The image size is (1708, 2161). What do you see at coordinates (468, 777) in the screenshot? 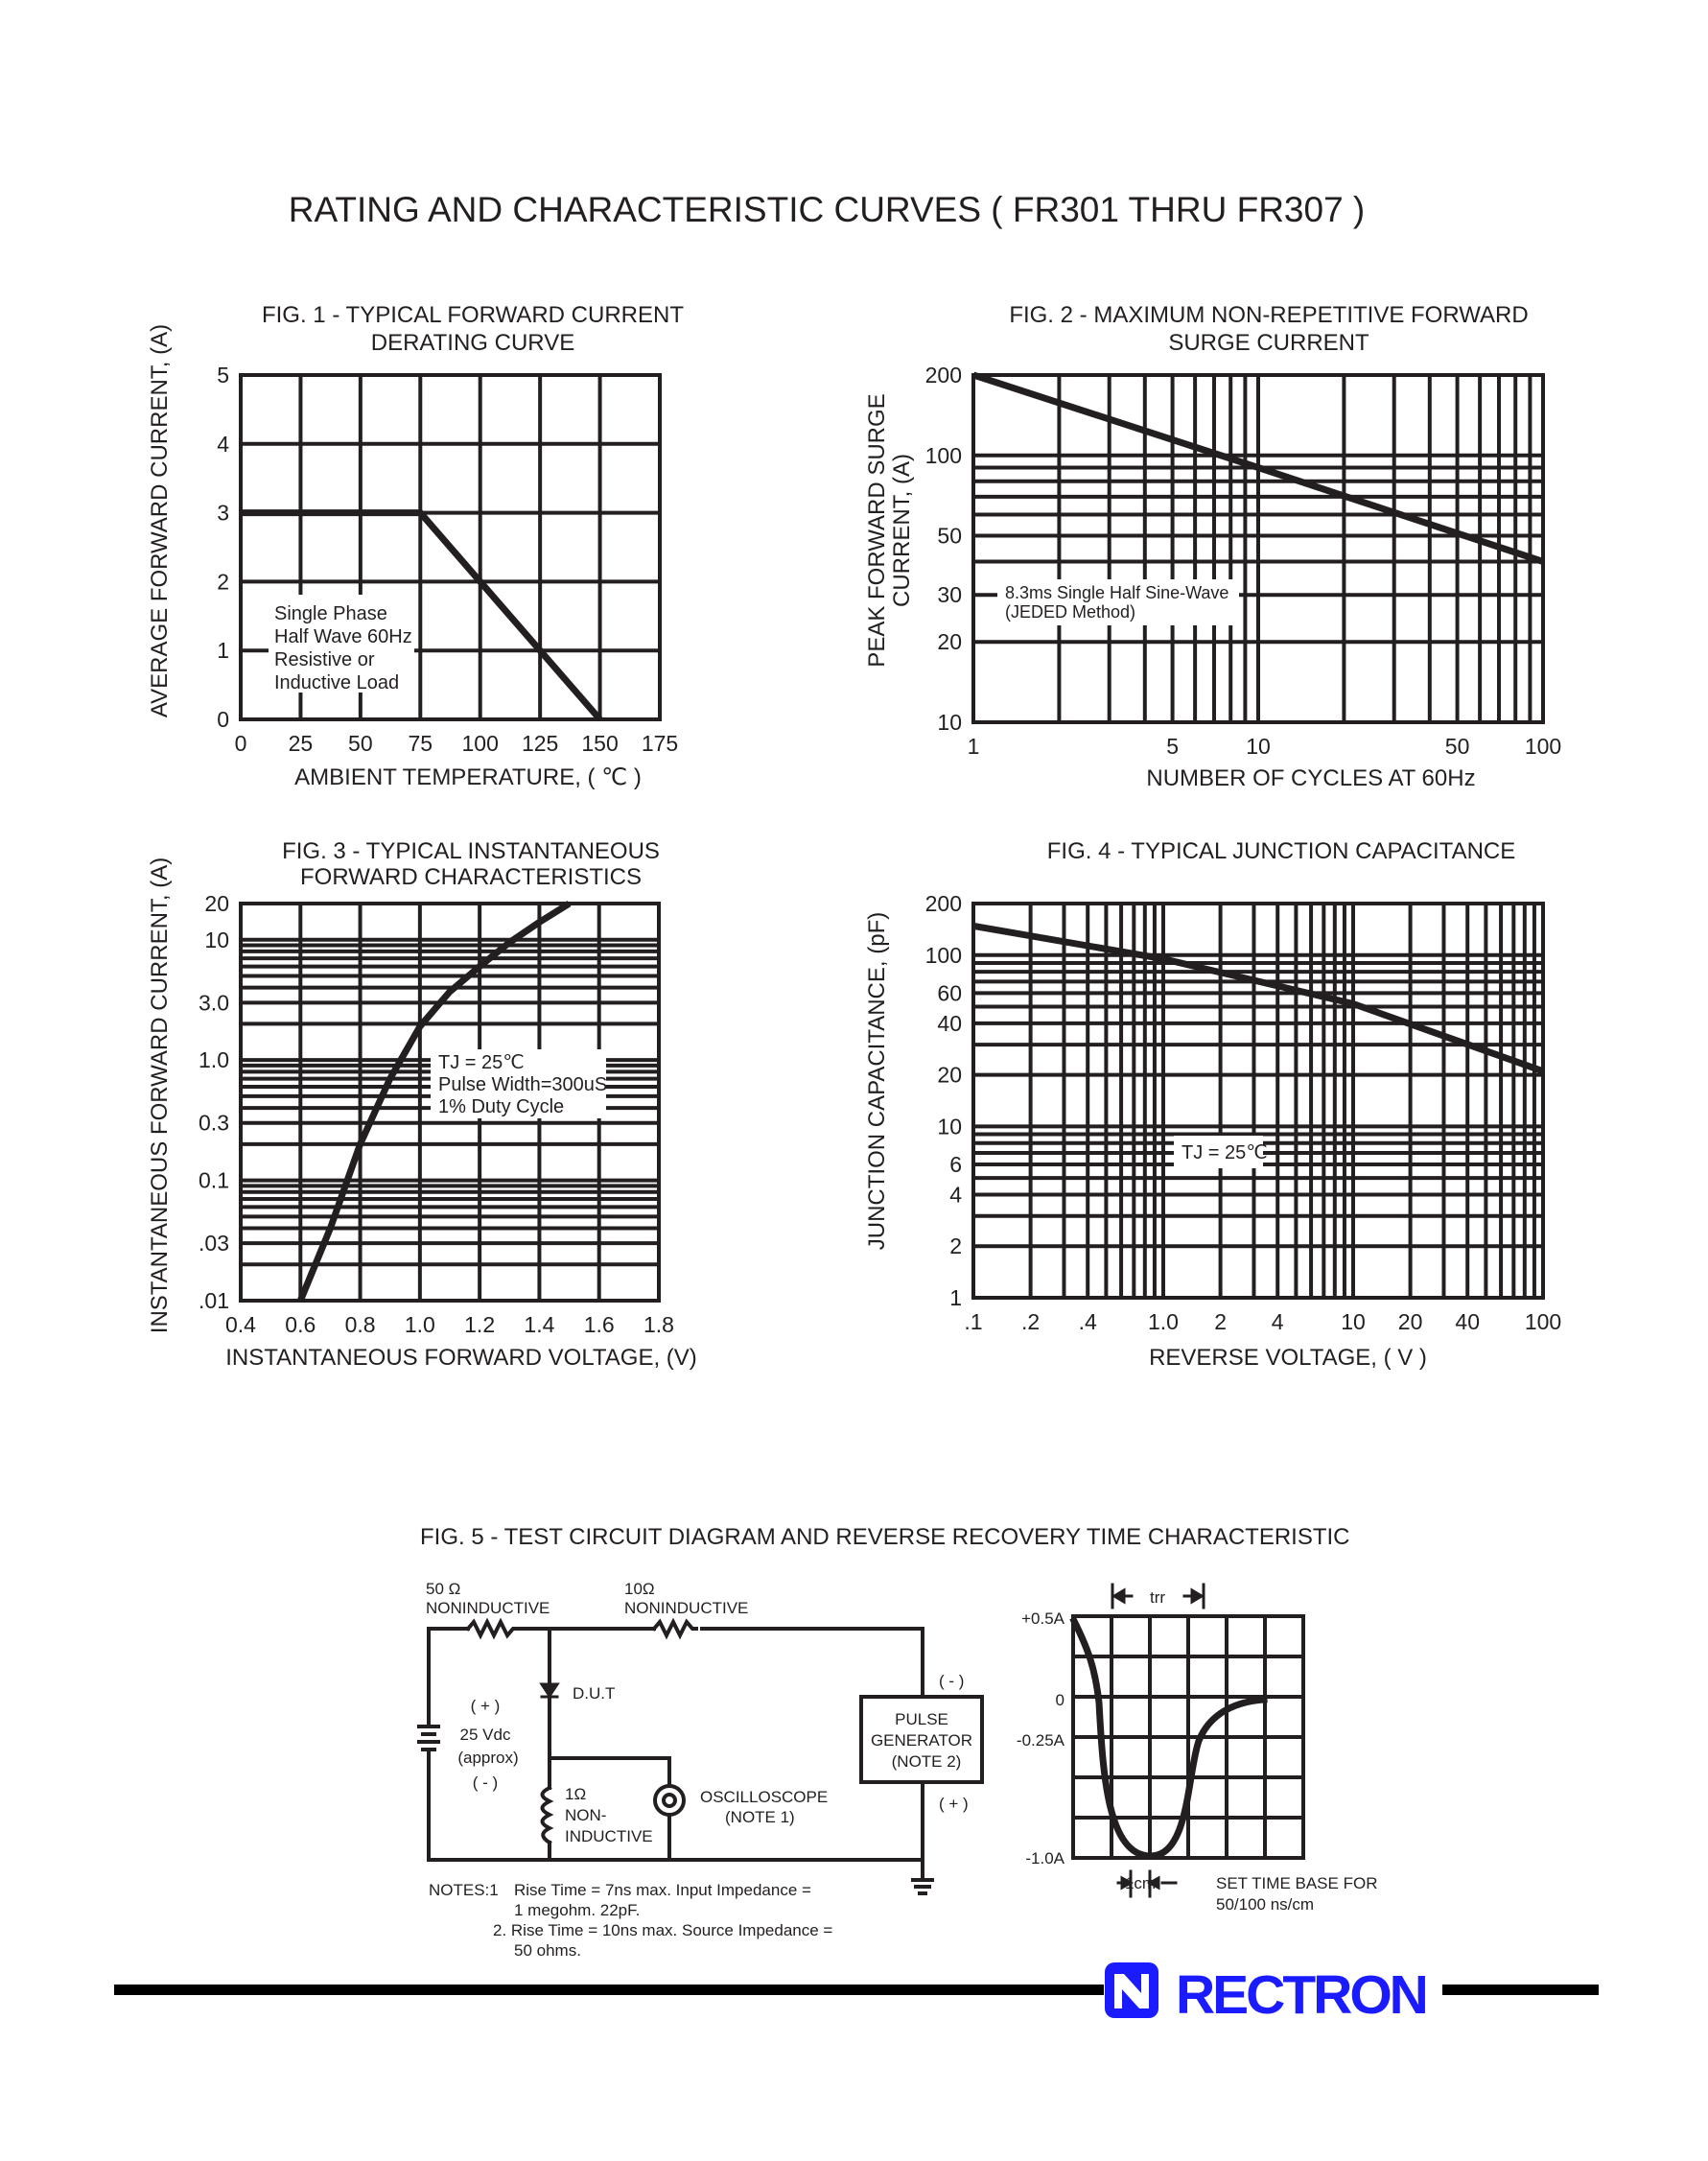
I see `x-axis-label: AMBIENT TEMPERATURE, ( ℃ )` at bounding box center [468, 777].